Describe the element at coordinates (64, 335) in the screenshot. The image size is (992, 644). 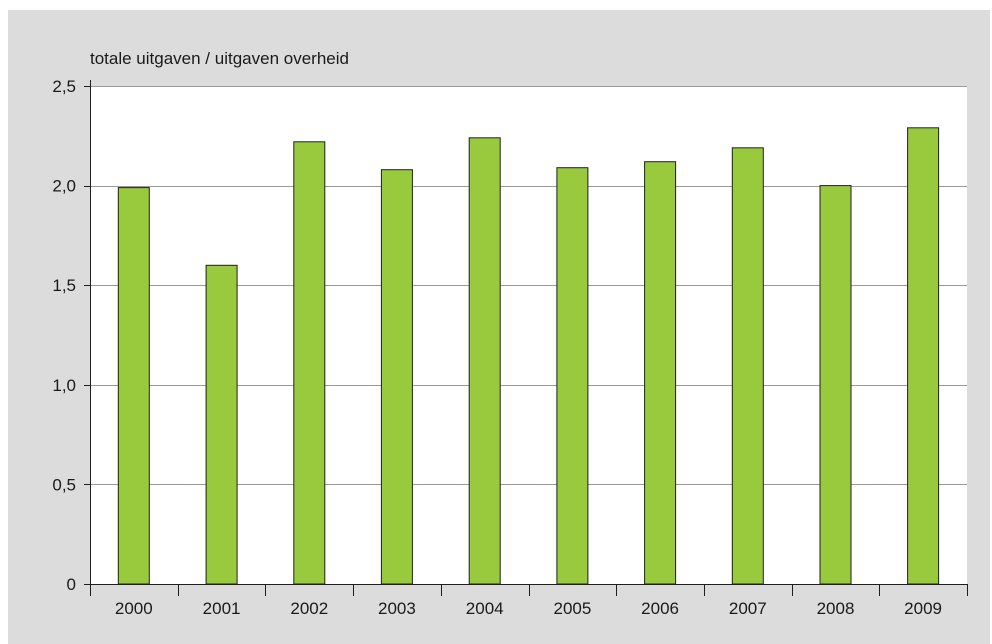
I see `y-tick-labels: 0 0,5 1,0 1,5 2,0 2,5` at that location.